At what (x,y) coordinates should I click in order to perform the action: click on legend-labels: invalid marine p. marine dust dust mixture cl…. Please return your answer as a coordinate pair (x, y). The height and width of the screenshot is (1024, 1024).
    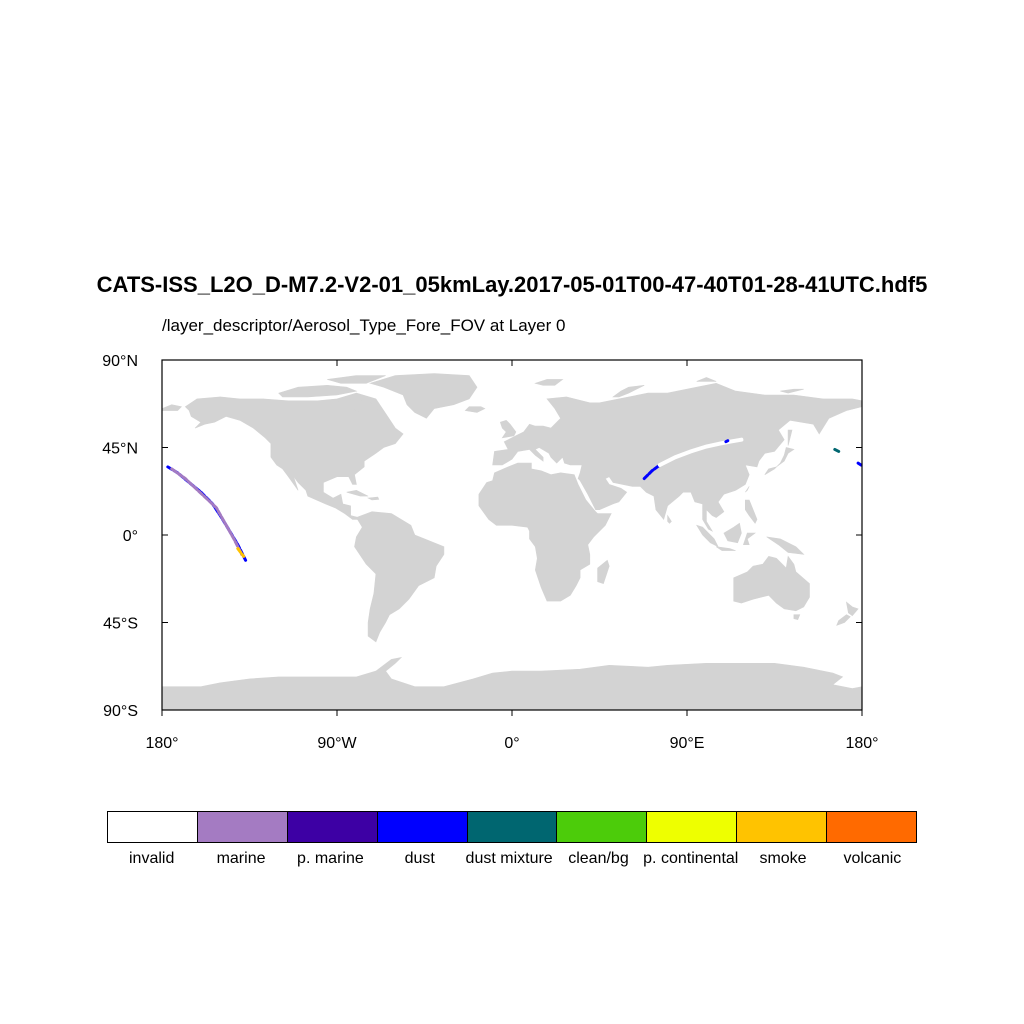
    Looking at the image, I should click on (512, 859).